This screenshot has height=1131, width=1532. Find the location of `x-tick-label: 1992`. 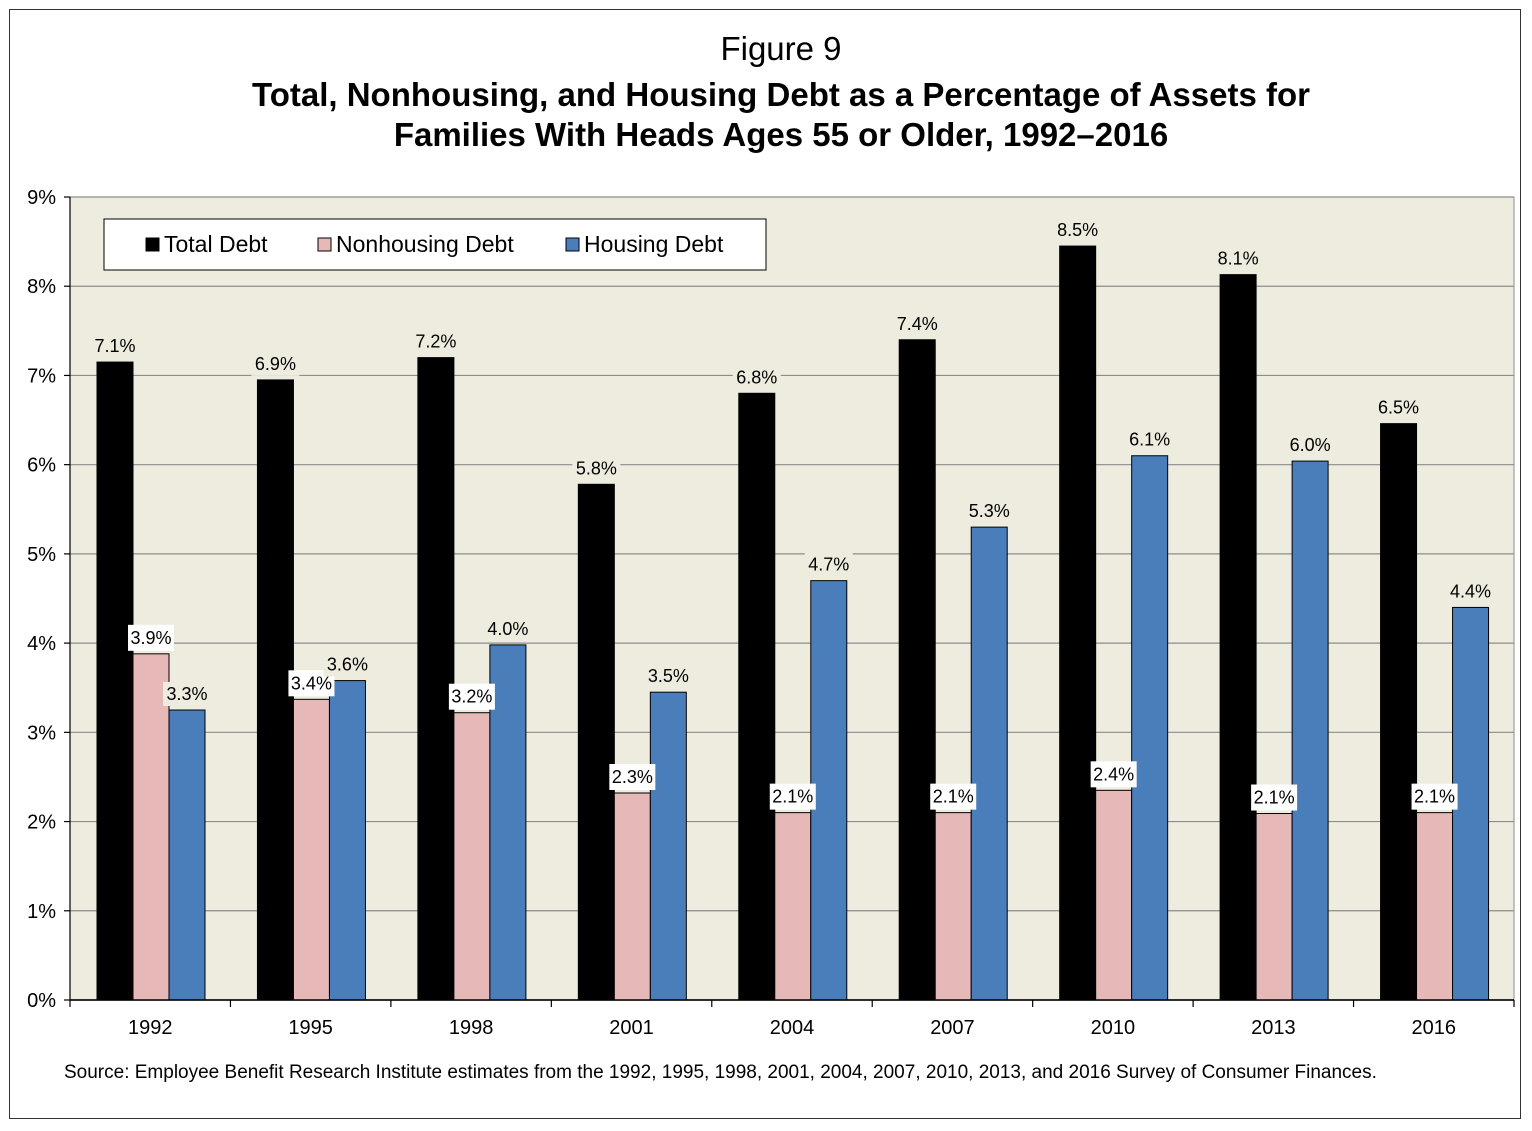

x-tick-label: 1992 is located at coordinates (150, 1028).